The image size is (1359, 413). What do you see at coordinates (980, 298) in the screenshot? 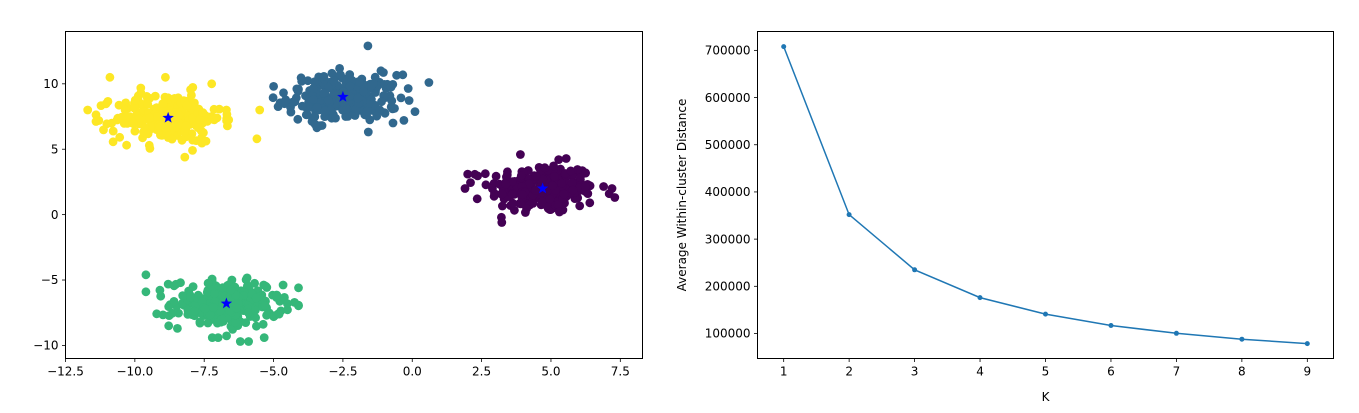
I see `elbow-point-k4` at bounding box center [980, 298].